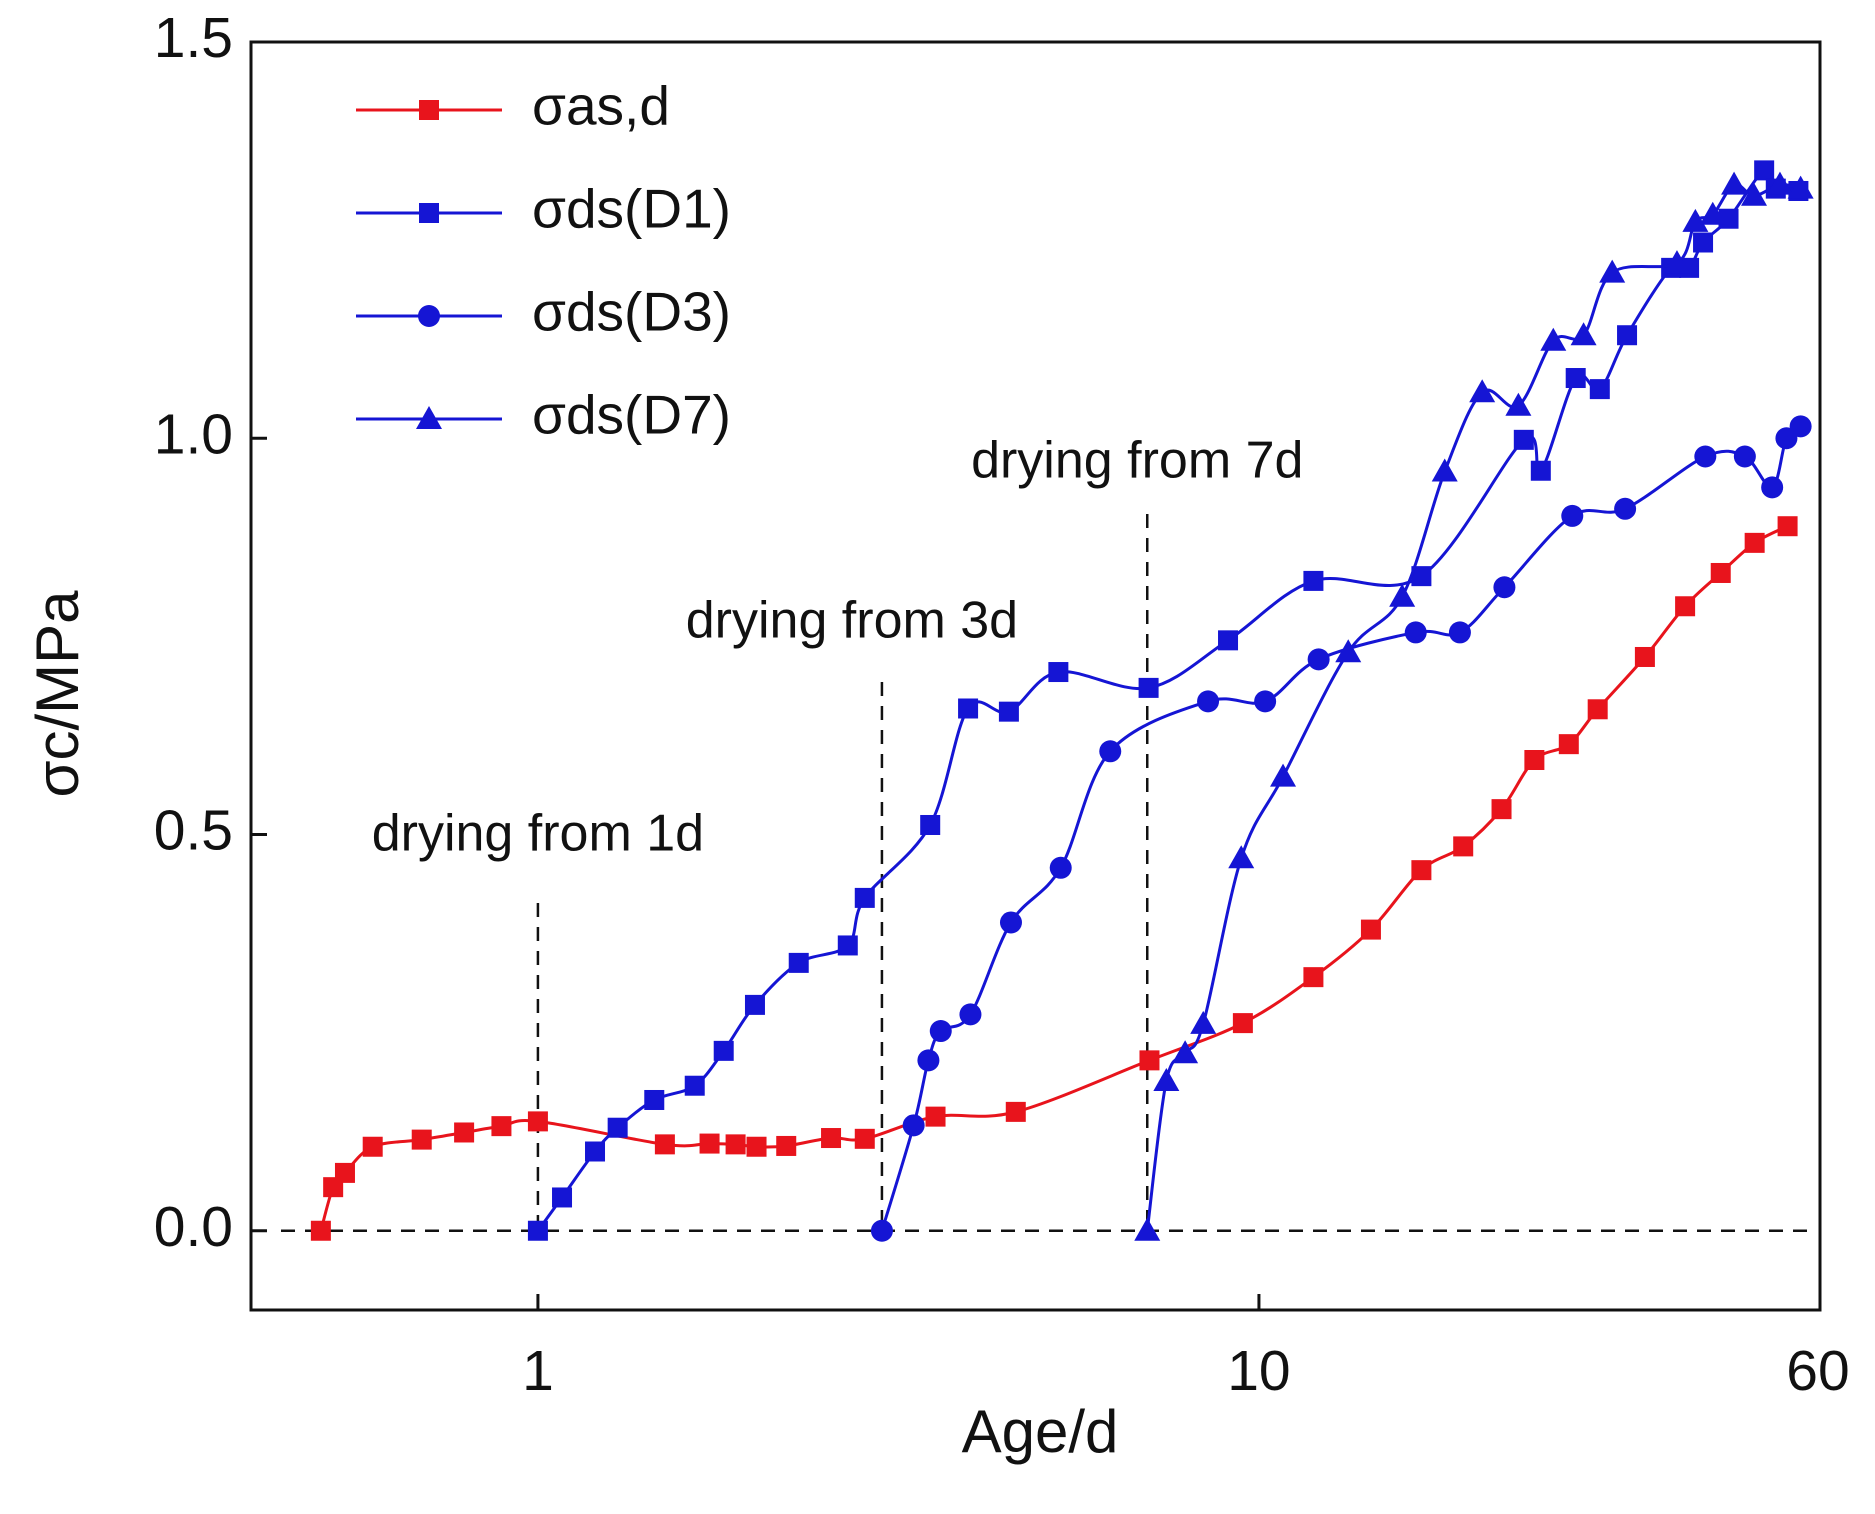  I want to click on legend-label: σds(D1), so click(631, 209).